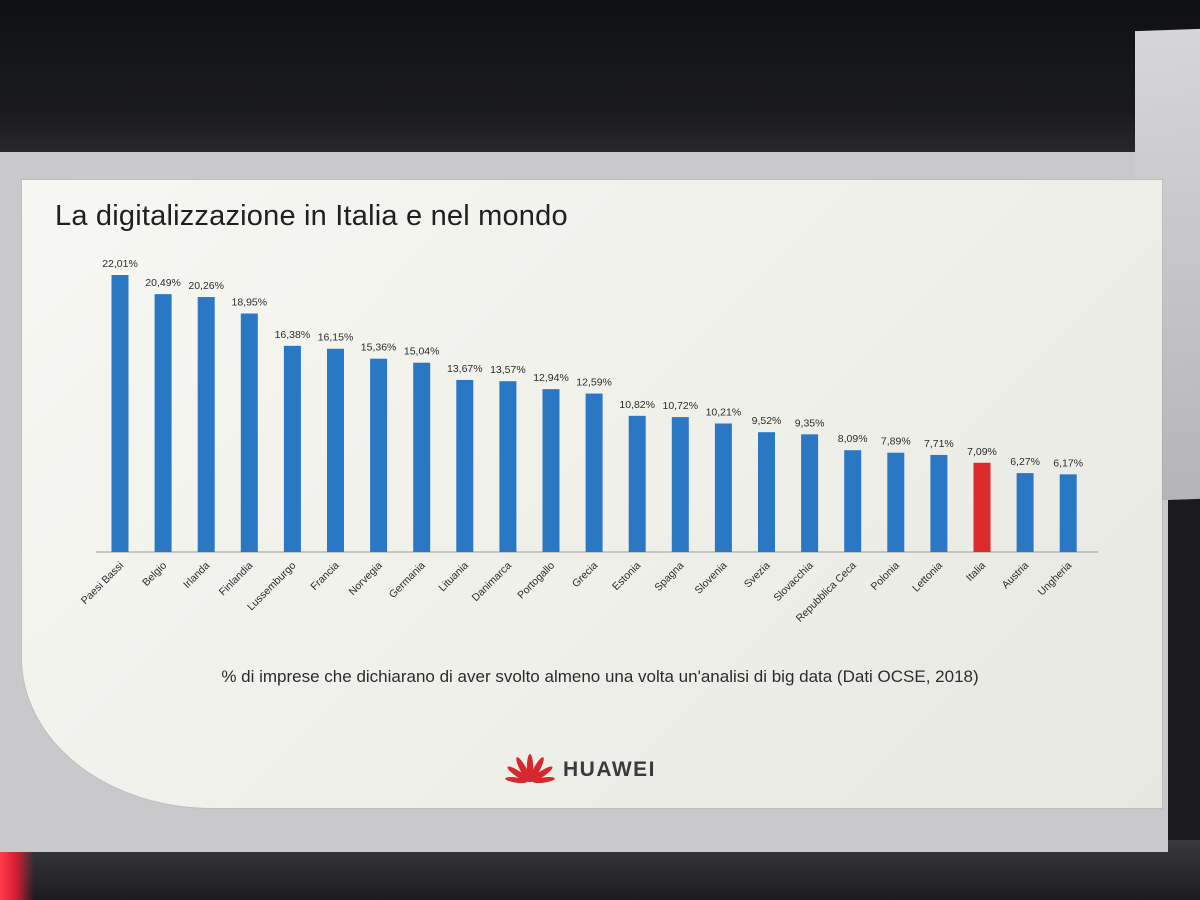  What do you see at coordinates (508, 370) in the screenshot?
I see `data-label: 13,57%` at bounding box center [508, 370].